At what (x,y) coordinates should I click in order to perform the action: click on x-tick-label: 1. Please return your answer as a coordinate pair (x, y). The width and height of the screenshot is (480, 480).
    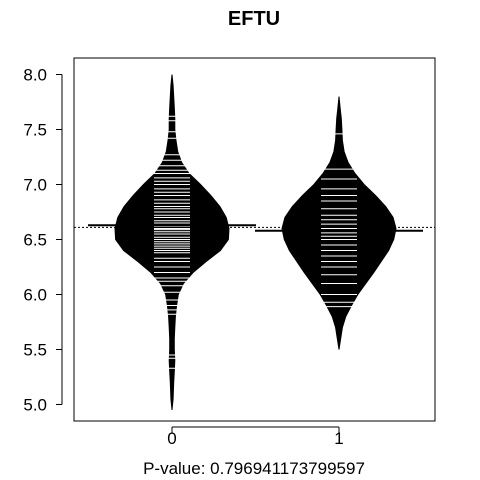
    Looking at the image, I should click on (338, 438).